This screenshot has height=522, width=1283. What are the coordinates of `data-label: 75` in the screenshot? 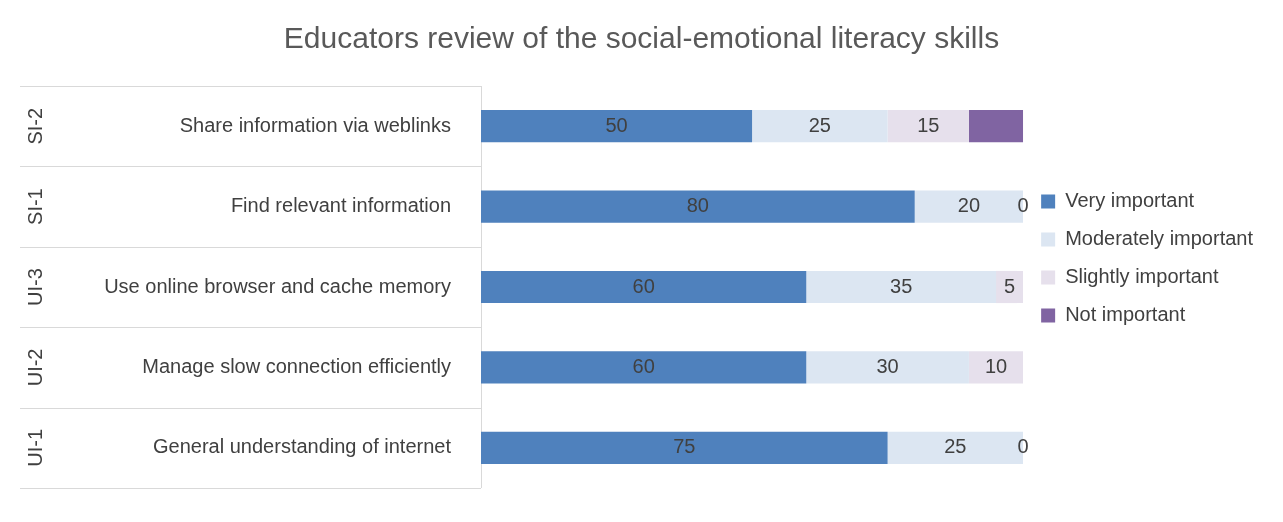 It's located at (684, 446).